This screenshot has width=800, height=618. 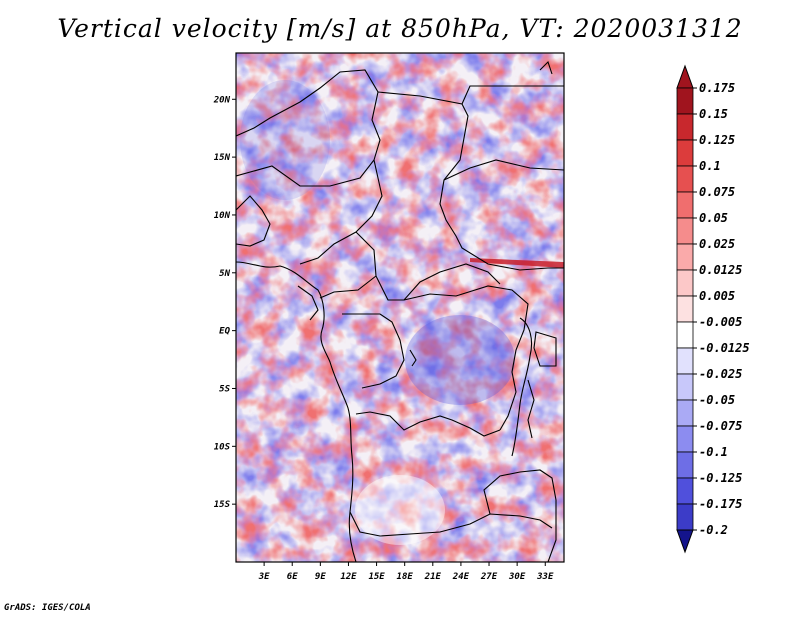 What do you see at coordinates (285, 140) in the screenshot?
I see `ascent-region-sahara` at bounding box center [285, 140].